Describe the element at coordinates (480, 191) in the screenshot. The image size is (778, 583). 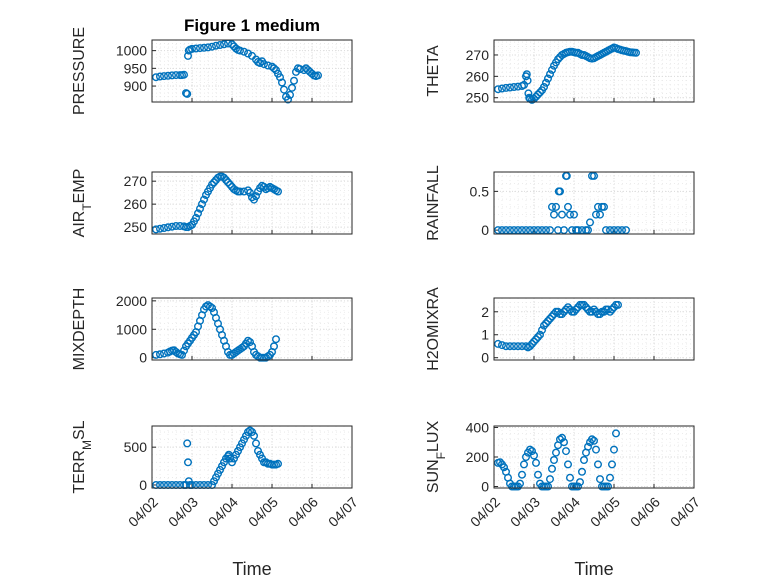
I see `y-tick-label: 0.5` at that location.